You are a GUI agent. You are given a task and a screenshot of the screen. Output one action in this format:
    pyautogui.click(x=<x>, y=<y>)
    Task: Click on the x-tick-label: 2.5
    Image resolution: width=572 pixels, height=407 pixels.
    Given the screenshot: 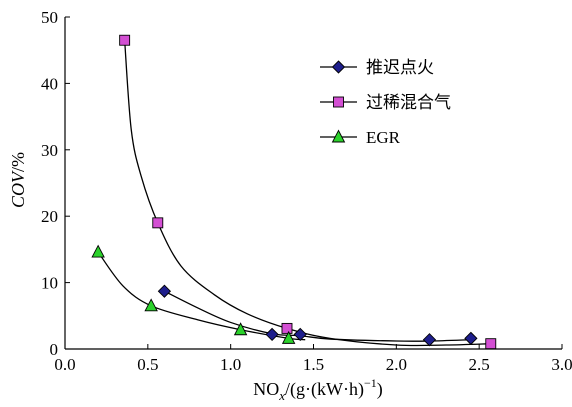 What is the action you would take?
    pyautogui.click(x=479, y=364)
    